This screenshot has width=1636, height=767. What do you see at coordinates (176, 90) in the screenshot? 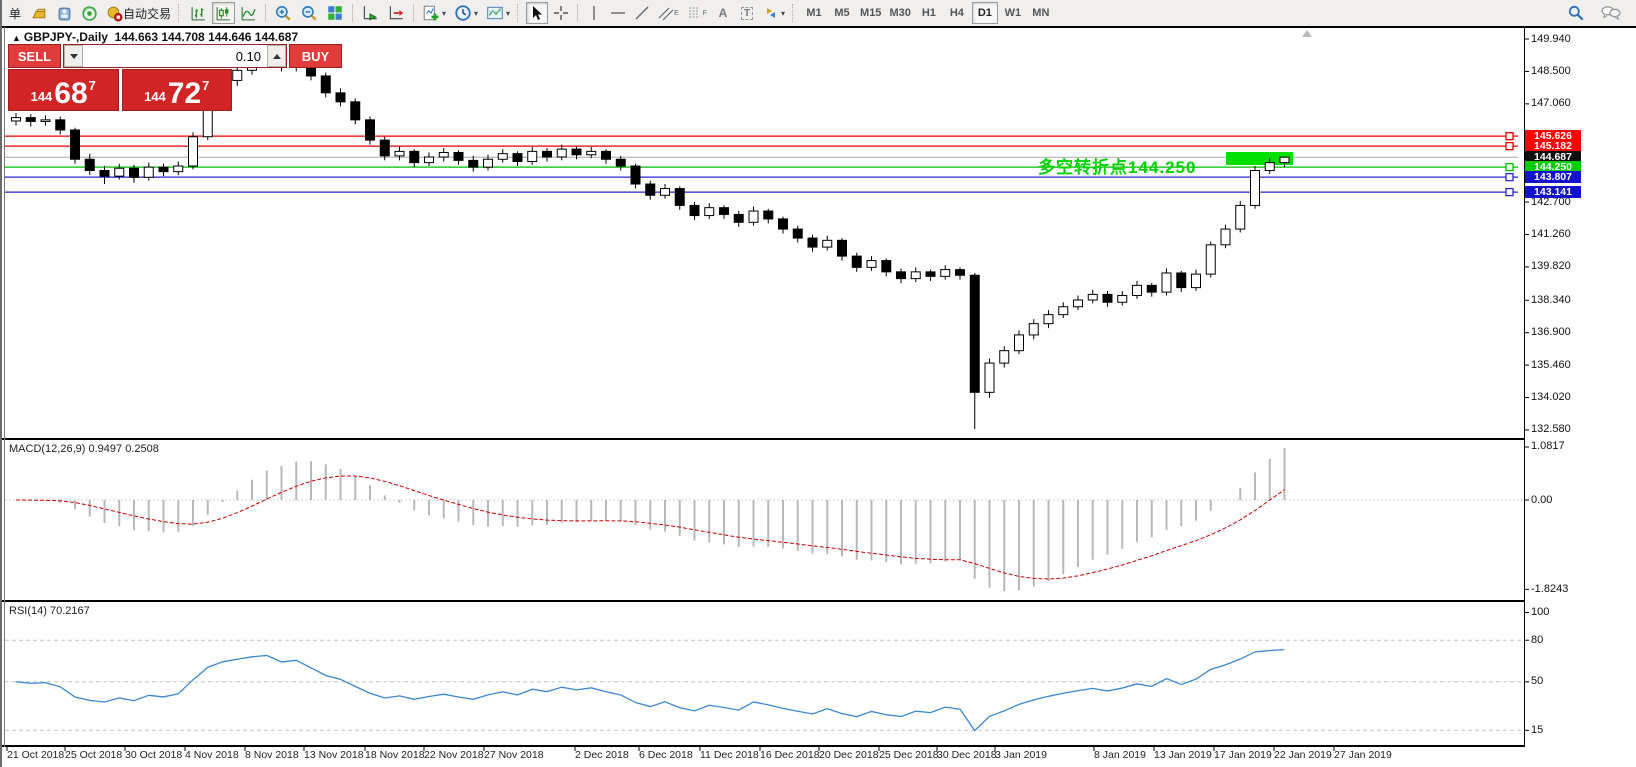
I see `buy-price-button: 144 72 7` at bounding box center [176, 90].